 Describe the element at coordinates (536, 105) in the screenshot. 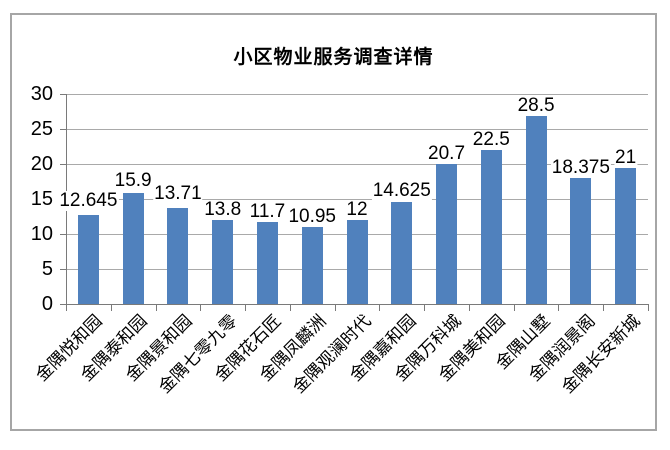

I see `bar-value-label: 28.5` at that location.